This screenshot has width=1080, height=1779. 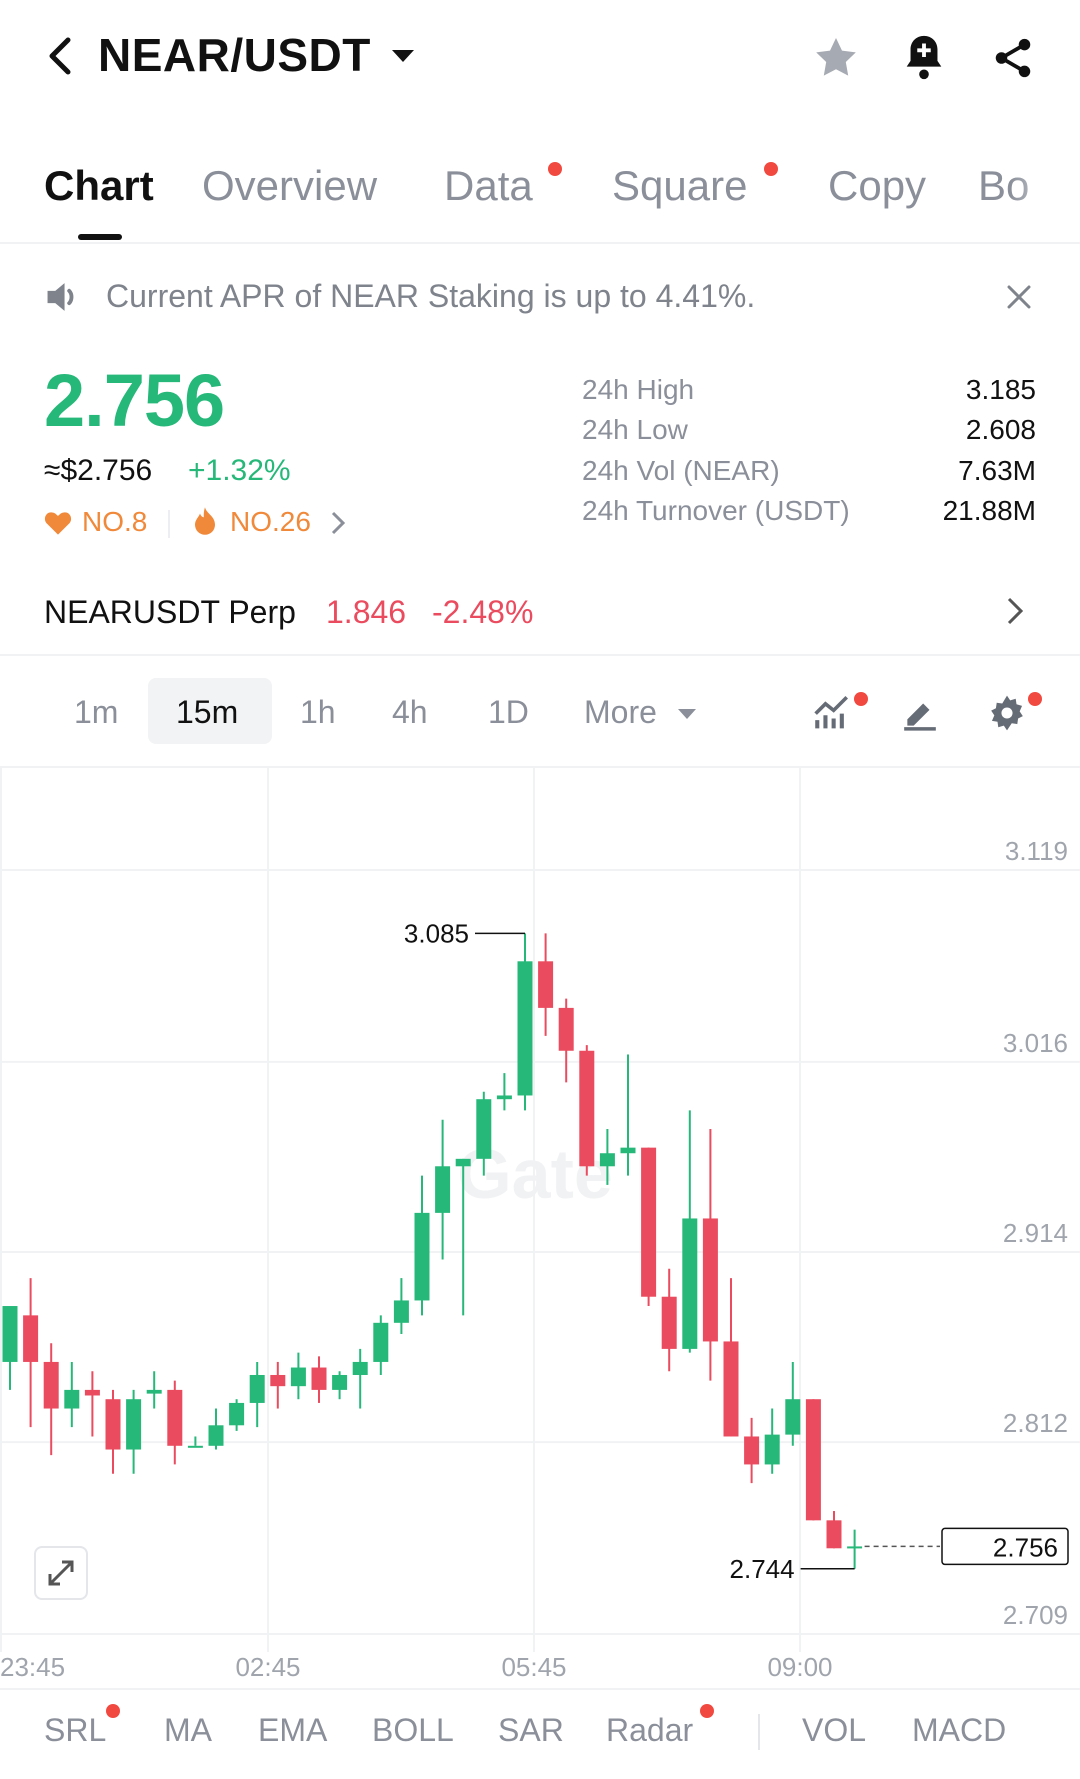 I want to click on indicator-ema: EMA, so click(x=293, y=1730).